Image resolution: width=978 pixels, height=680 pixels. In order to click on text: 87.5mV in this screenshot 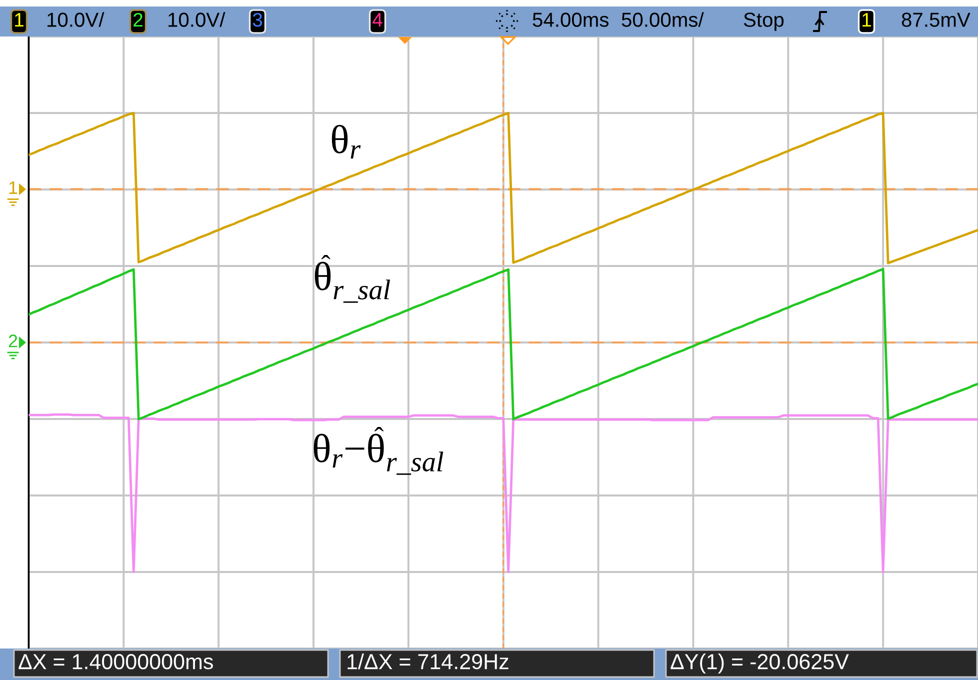, I will do `click(936, 19)`.